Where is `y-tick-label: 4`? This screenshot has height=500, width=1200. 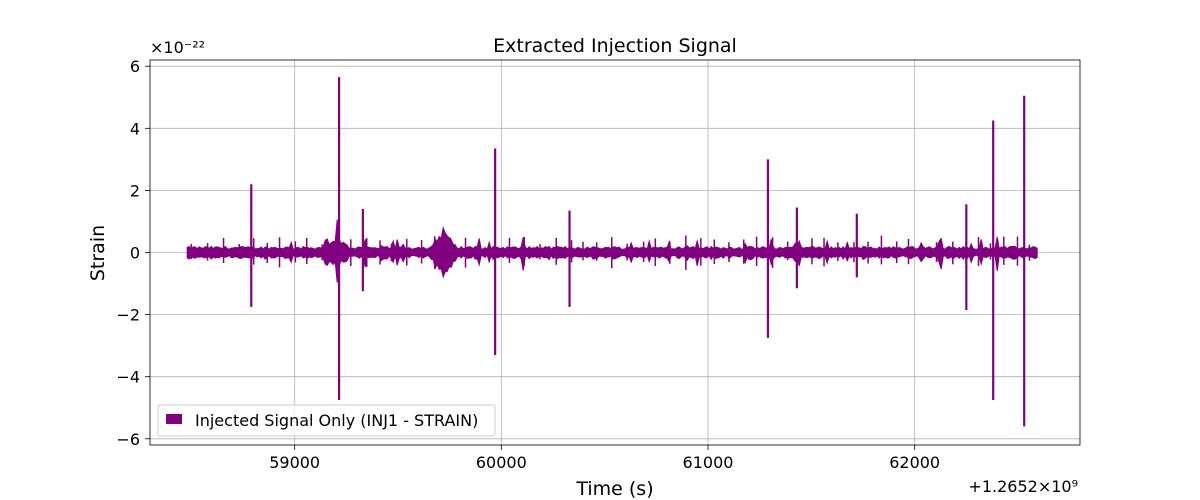 y-tick-label: 4 is located at coordinates (135, 128).